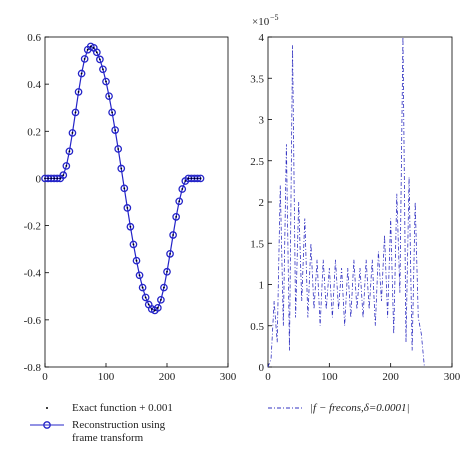 This screenshot has height=466, width=474. Describe the element at coordinates (34, 132) in the screenshot. I see `y-tick-label: 0.2` at that location.